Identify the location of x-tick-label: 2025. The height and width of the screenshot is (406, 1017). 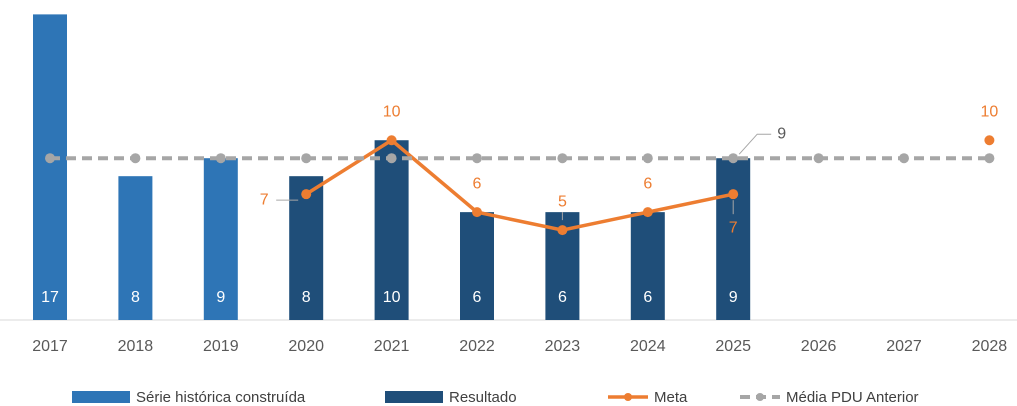
(733, 346).